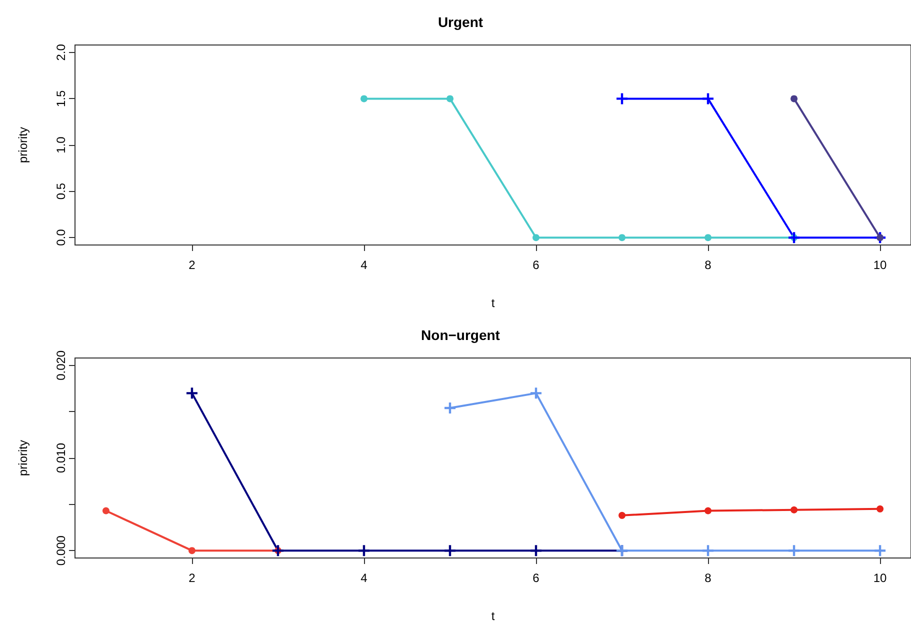  Describe the element at coordinates (61, 458) in the screenshot. I see `y-tick-label: 0.010` at that location.